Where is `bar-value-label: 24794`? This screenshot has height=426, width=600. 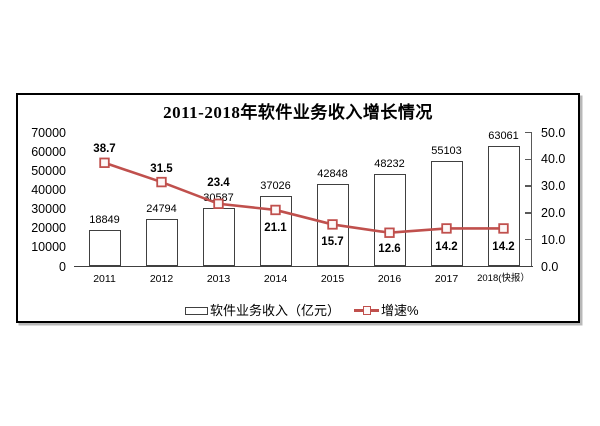 bar-value-label: 24794 is located at coordinates (161, 209).